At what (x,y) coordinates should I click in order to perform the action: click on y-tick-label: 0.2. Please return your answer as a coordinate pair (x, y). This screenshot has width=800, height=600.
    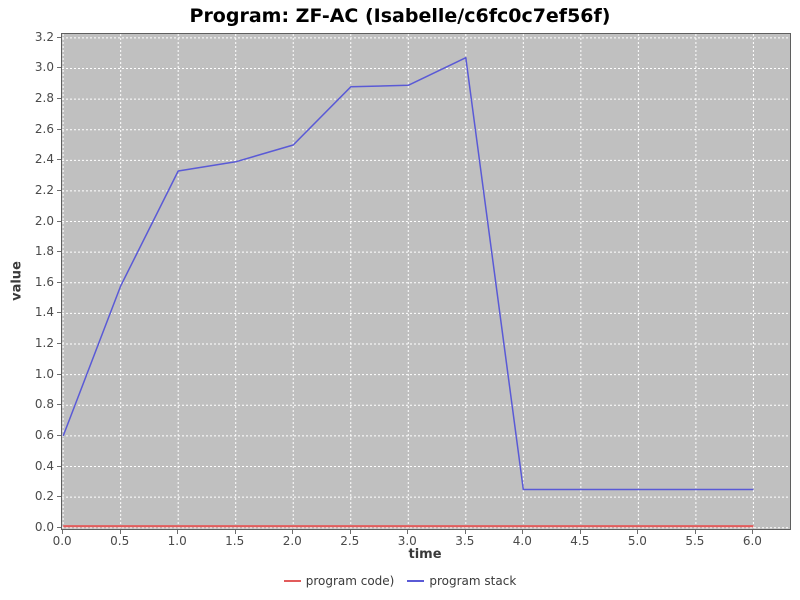
    Looking at the image, I should click on (44, 496).